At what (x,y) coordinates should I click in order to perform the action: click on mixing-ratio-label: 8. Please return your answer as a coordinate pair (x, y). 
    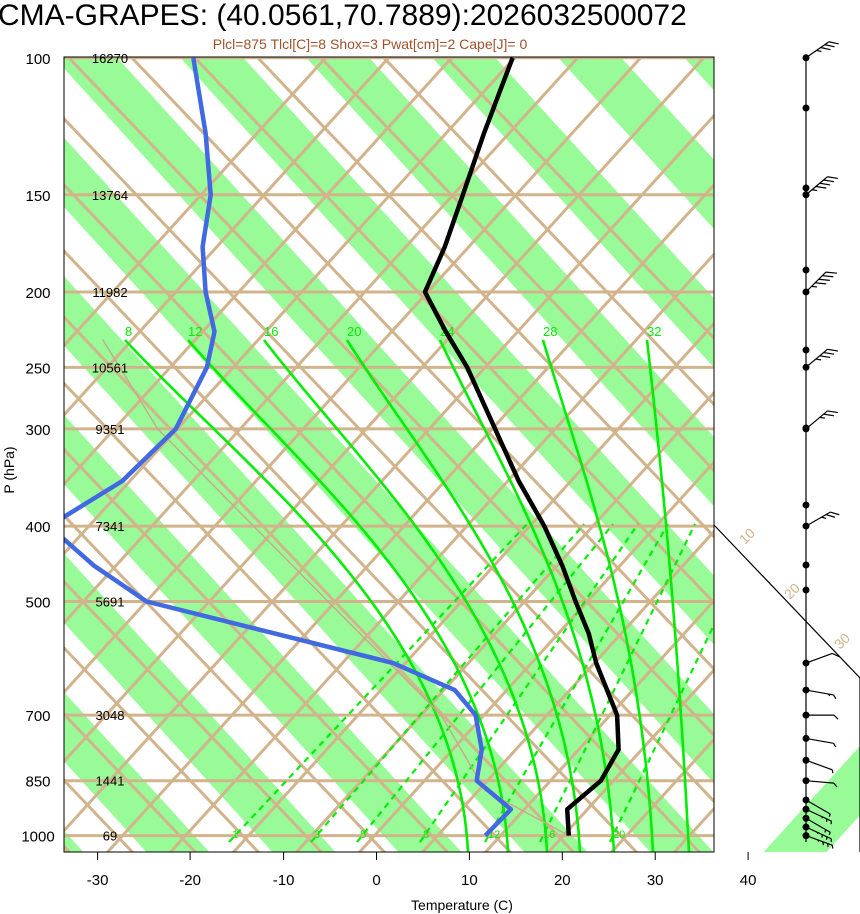
    Looking at the image, I should click on (426, 835).